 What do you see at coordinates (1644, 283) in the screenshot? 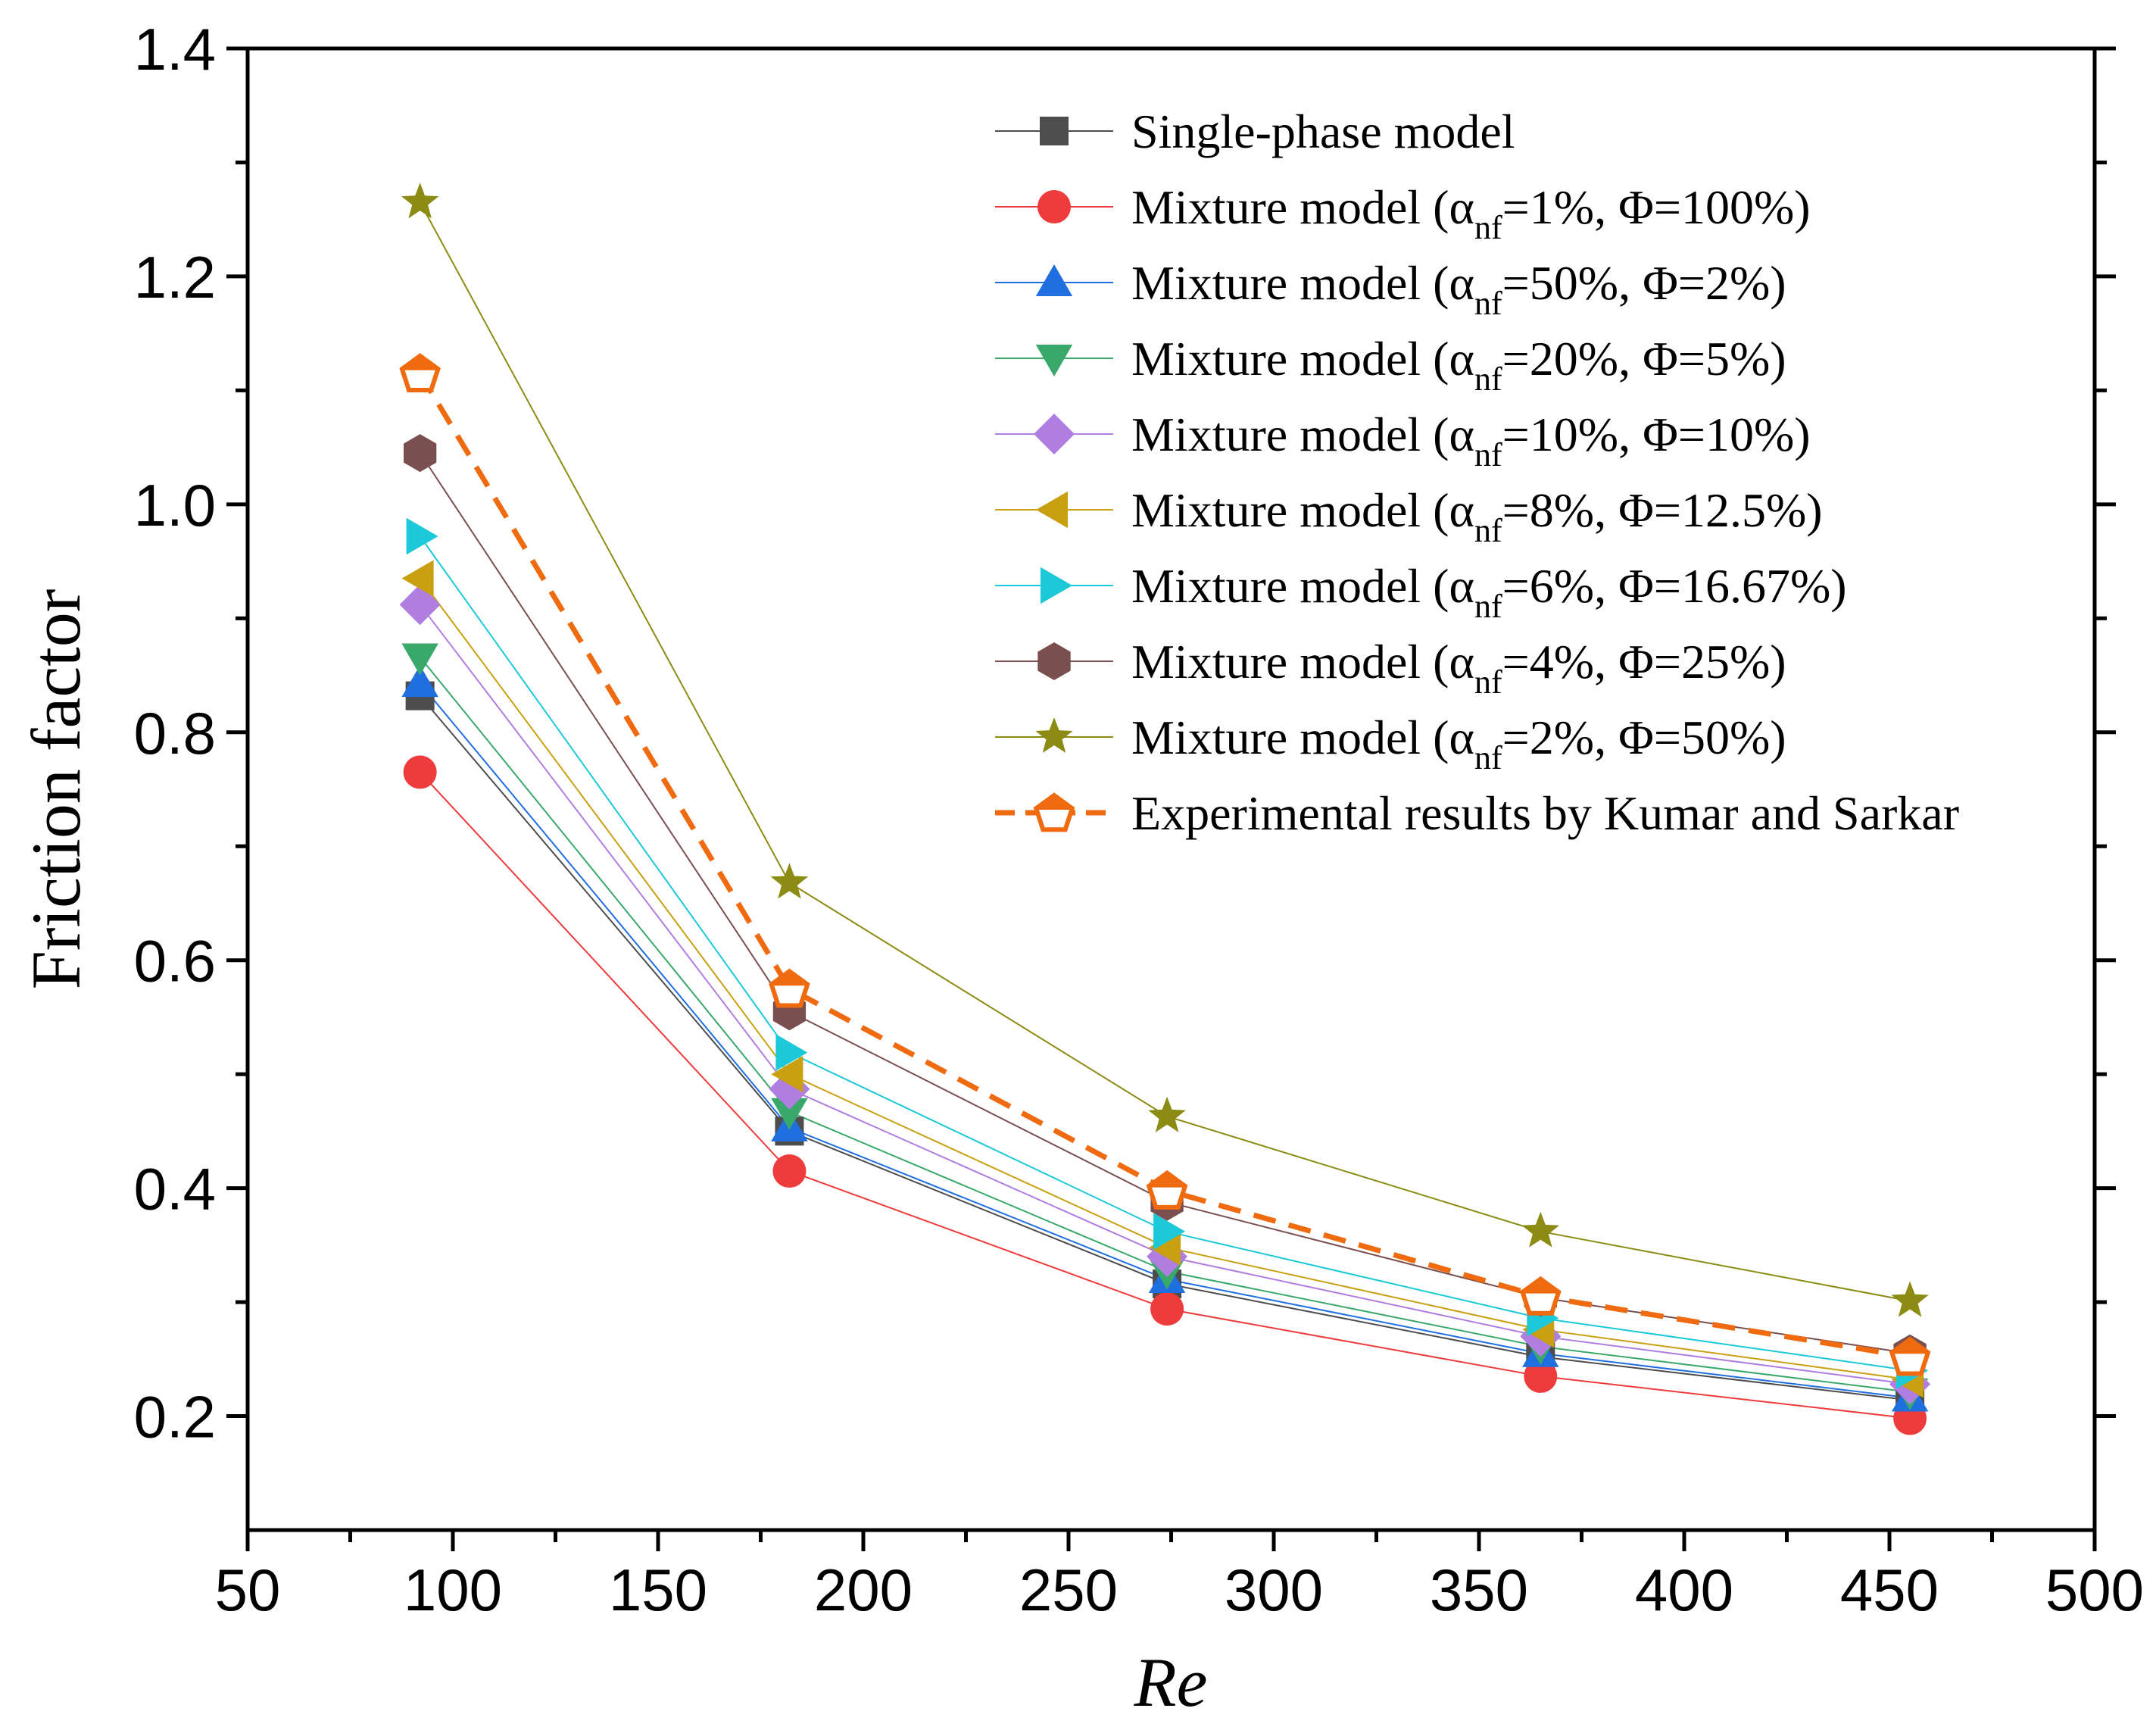
I see `legend-label-suffix: =50%, Φ=2%)` at bounding box center [1644, 283].